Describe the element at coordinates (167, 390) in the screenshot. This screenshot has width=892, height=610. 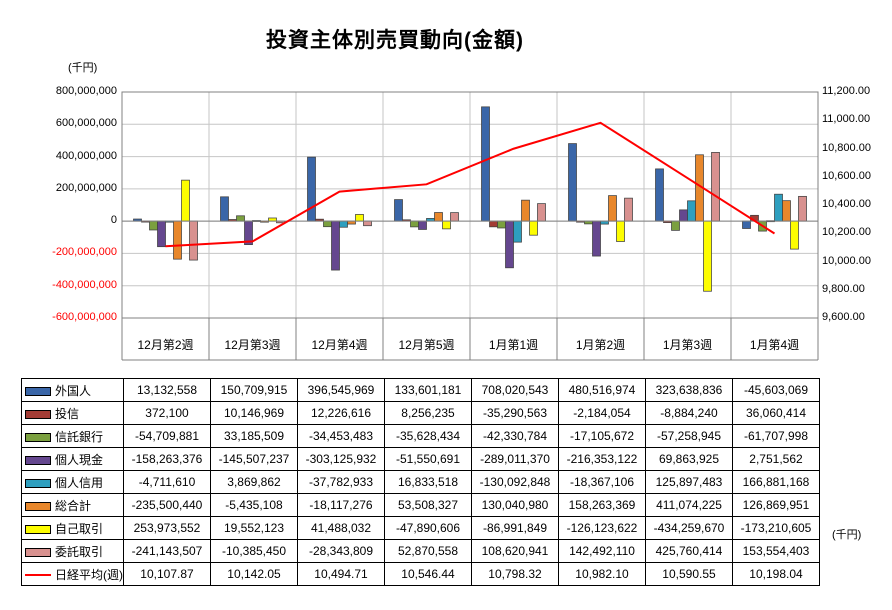
I see `value-cell: 13,132,558` at that location.